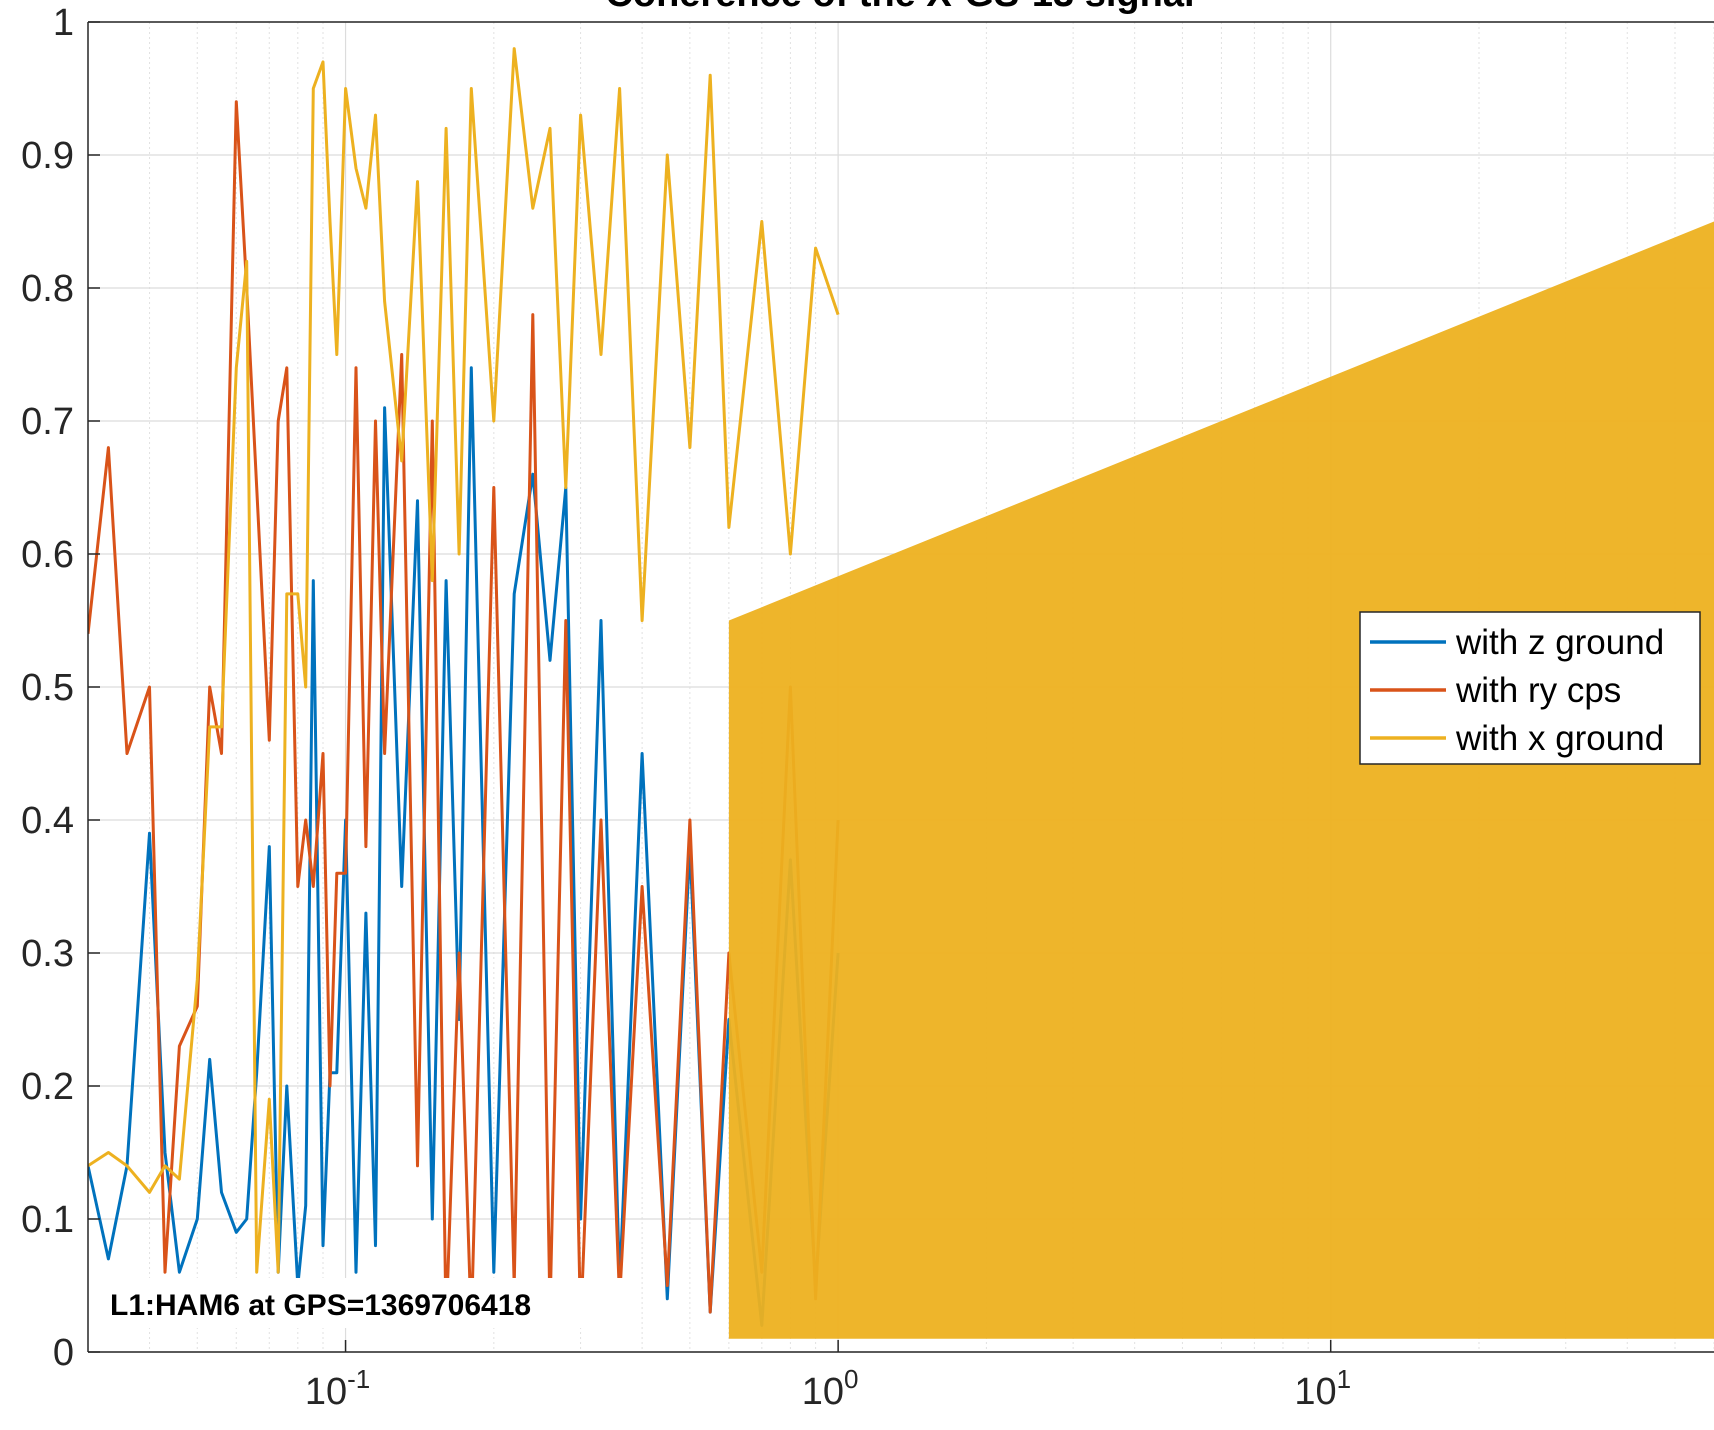 The image size is (1714, 1430). What do you see at coordinates (320, 1305) in the screenshot?
I see `annotation-text: L1:HAM6 at GPS=1369706418` at bounding box center [320, 1305].